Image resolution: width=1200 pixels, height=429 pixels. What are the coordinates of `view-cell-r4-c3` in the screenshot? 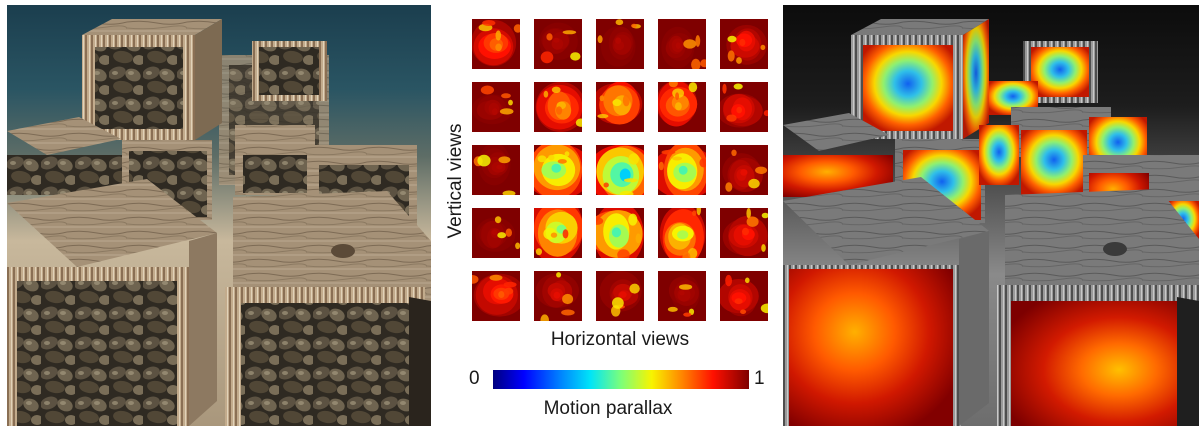 It's located at (620, 233).